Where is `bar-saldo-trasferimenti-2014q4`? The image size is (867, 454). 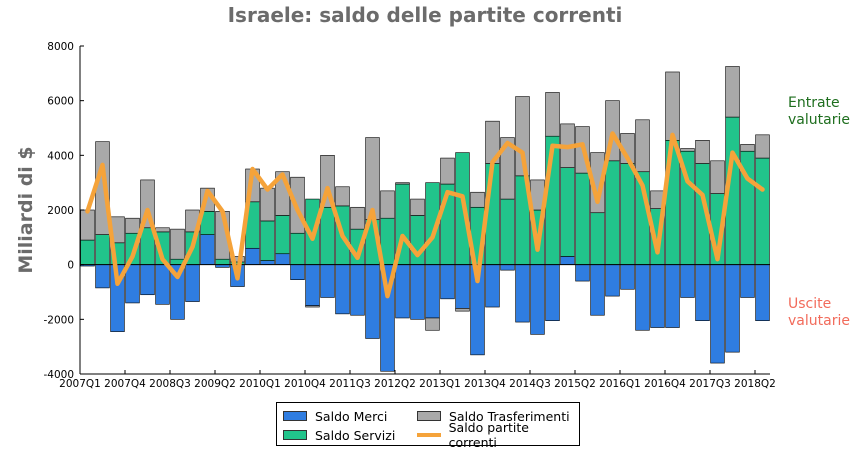
bar-saldo-trasferimenti-2014q4 is located at coordinates (552, 114).